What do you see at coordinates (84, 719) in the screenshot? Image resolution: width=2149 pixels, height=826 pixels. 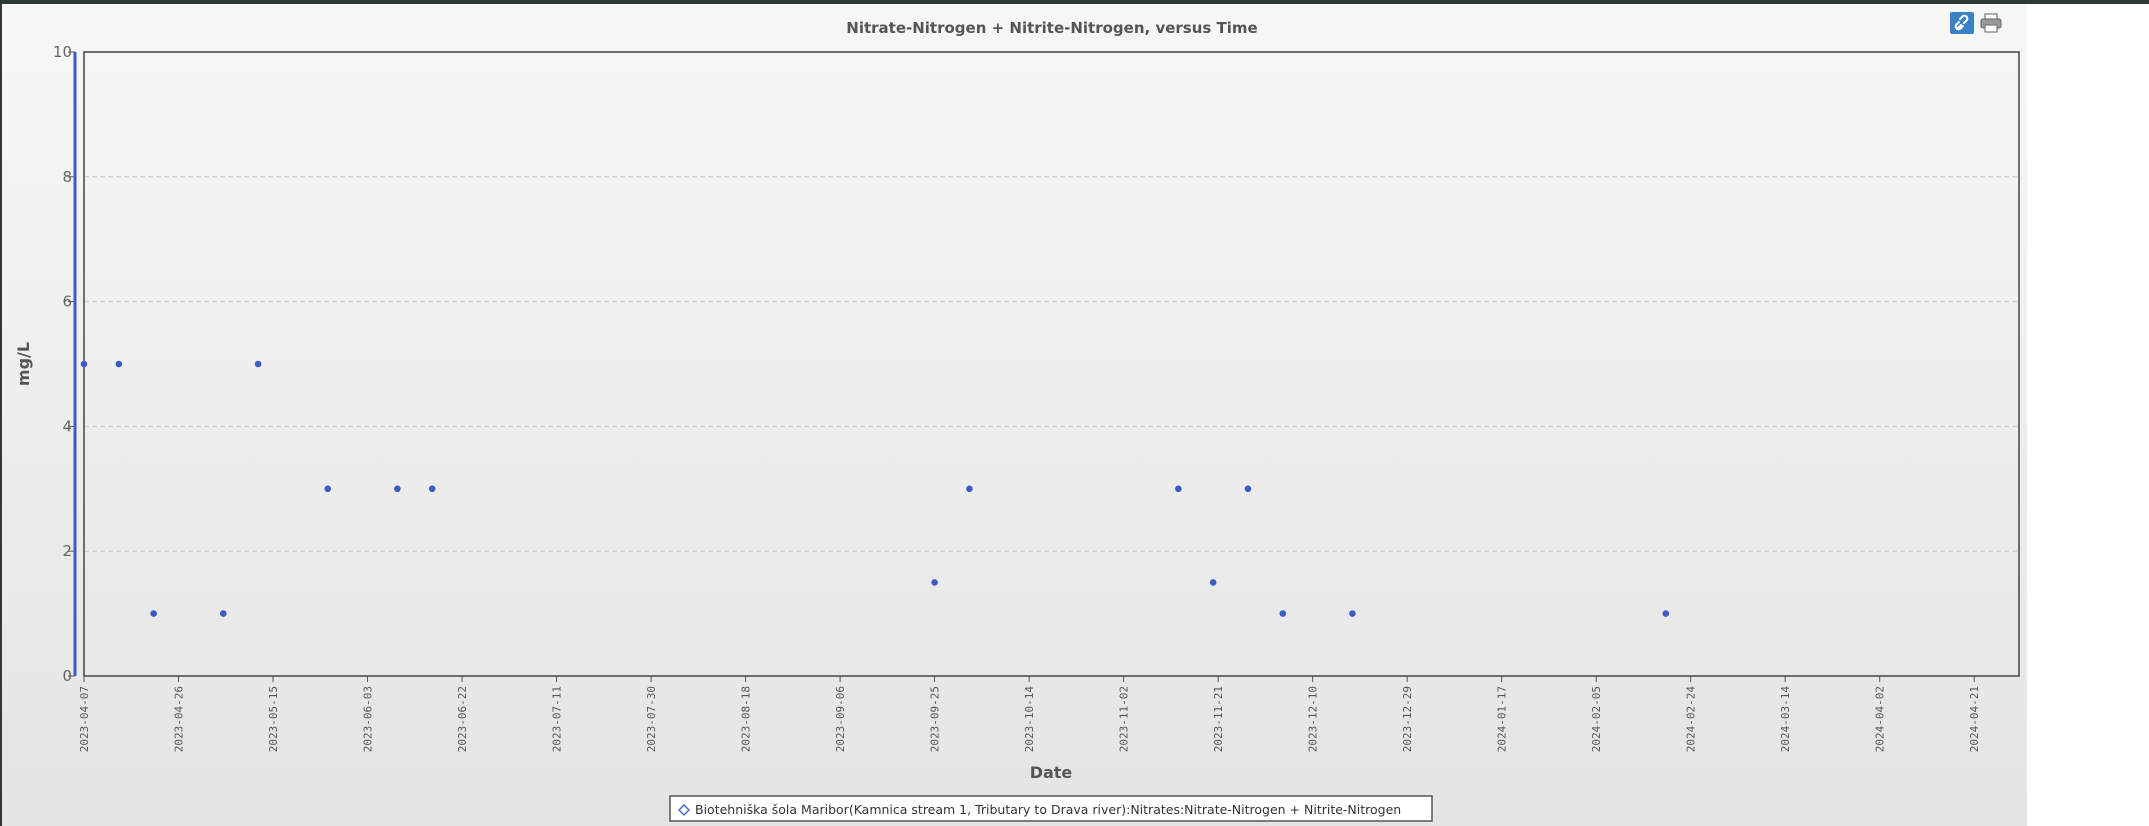 I see `x-tick-label: 2023-04-07` at bounding box center [84, 719].